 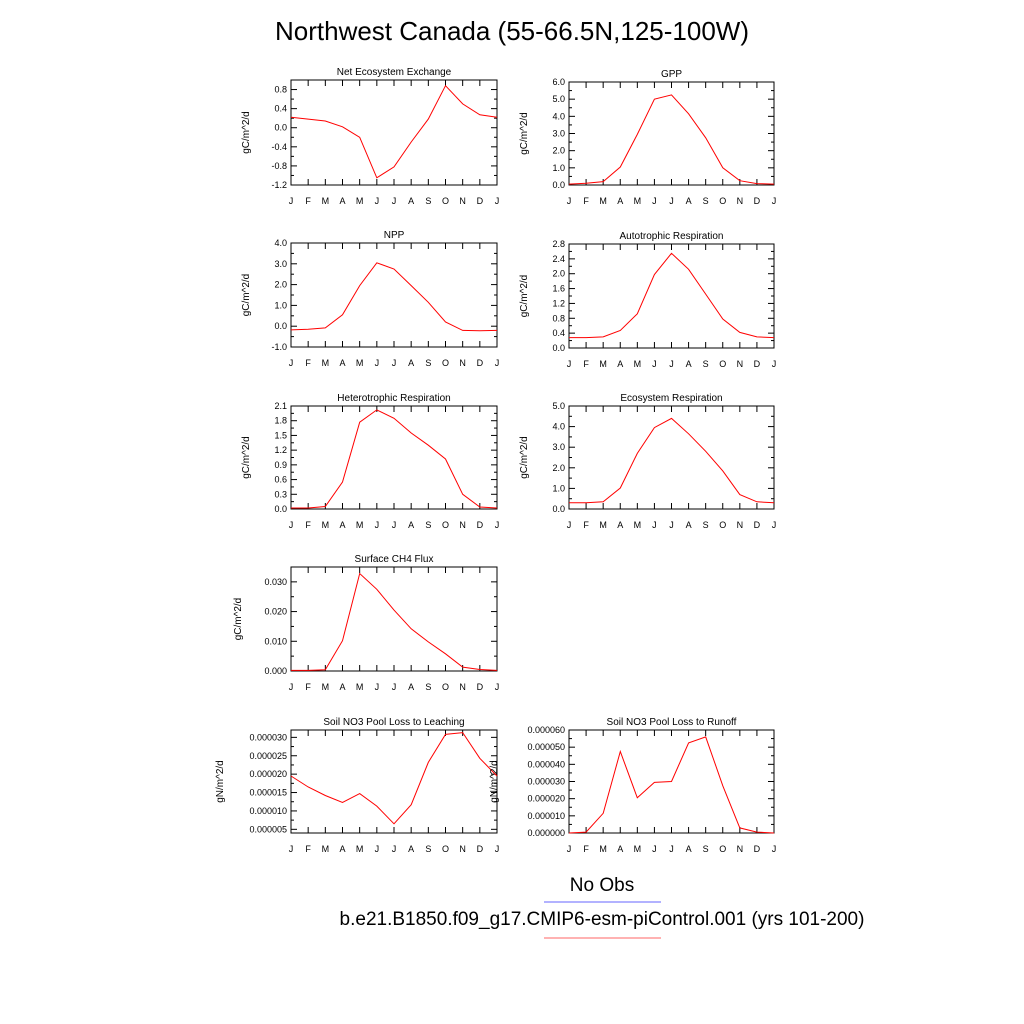 I want to click on panel-9-ytick-label: 0.000000, so click(x=546, y=833).